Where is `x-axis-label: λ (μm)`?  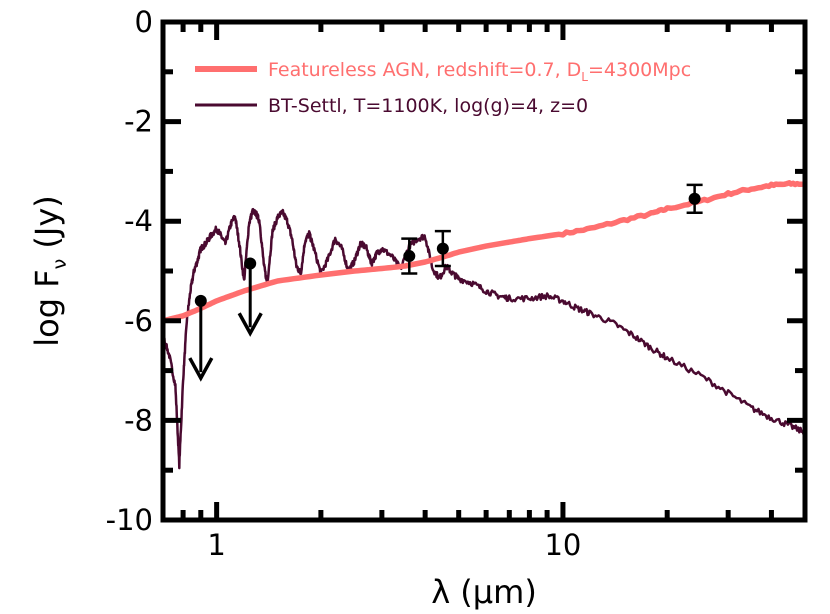
x-axis-label: λ (μm) is located at coordinates (484, 592).